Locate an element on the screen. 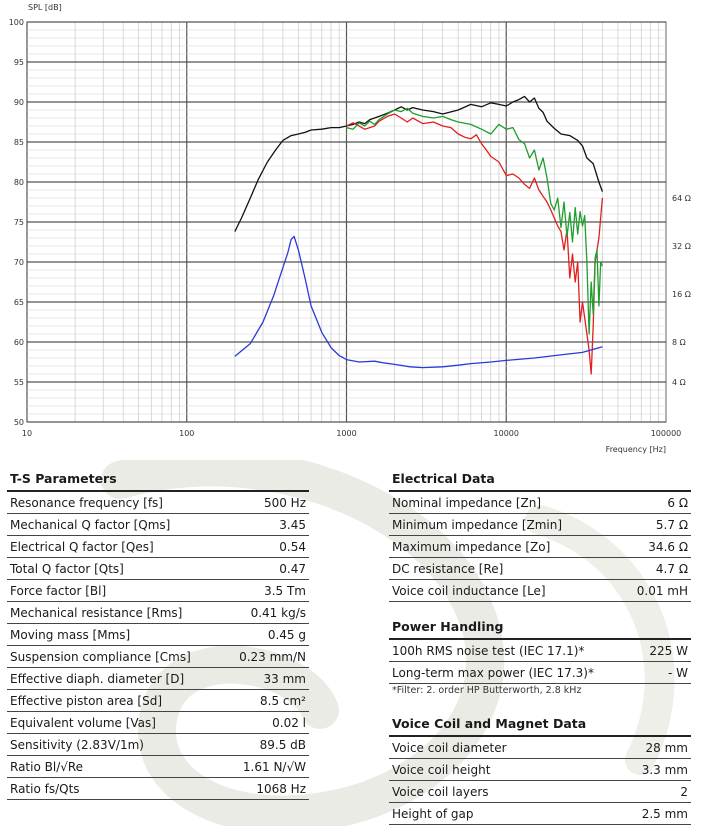 Image resolution: width=720 pixels, height=826 pixels. row-value: 0.02 l is located at coordinates (289, 722).